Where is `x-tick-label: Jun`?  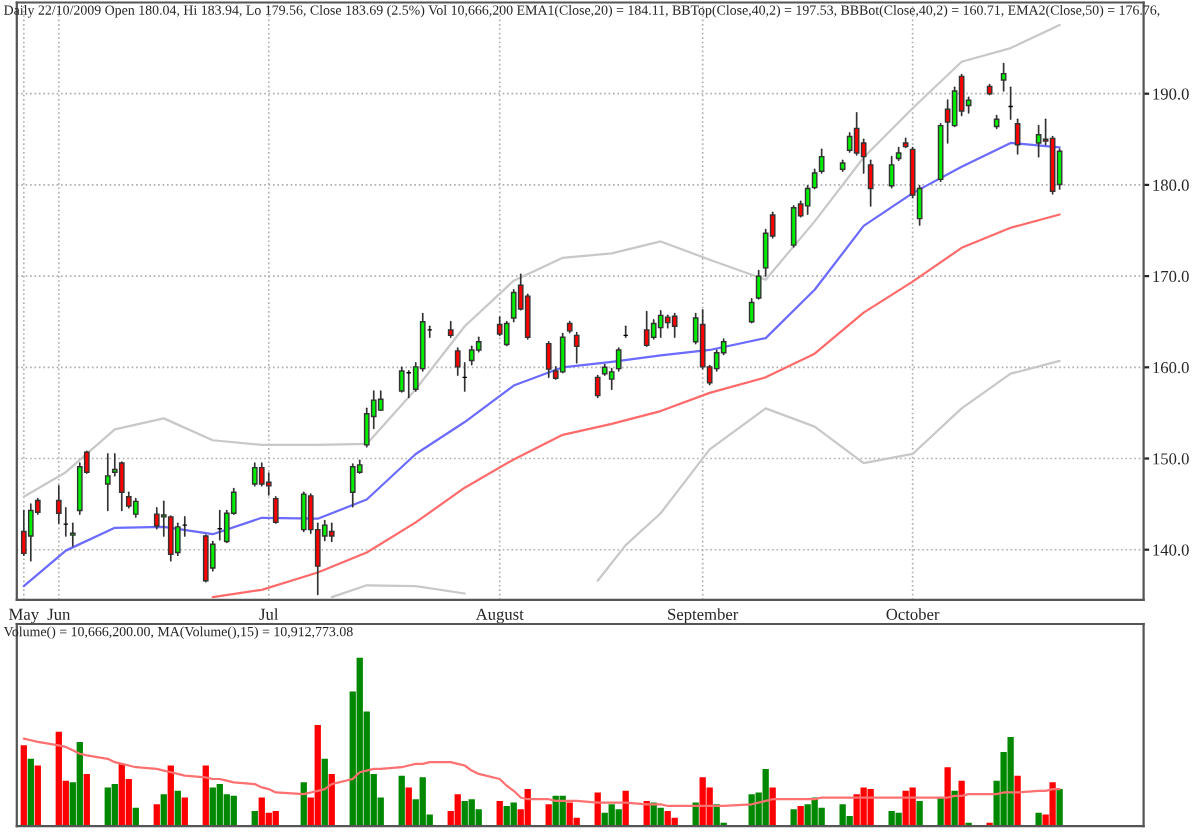 x-tick-label: Jun is located at coordinates (59, 614).